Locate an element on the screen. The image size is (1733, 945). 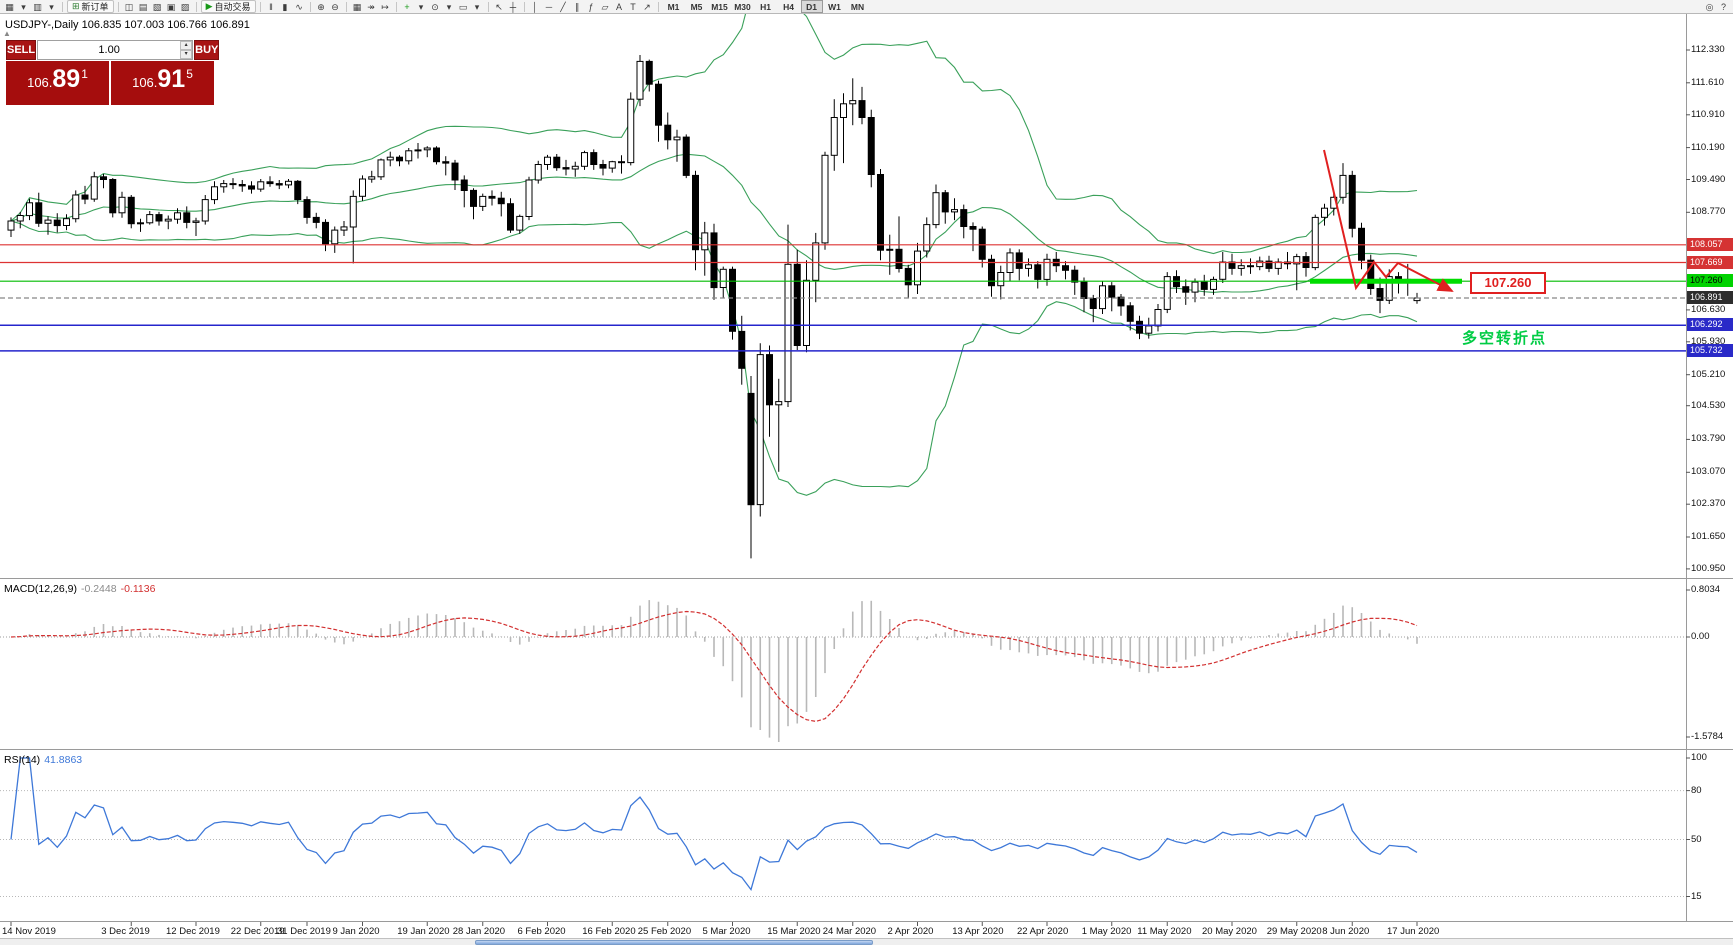
search-icon: ◎ is located at coordinates (1709, 6).